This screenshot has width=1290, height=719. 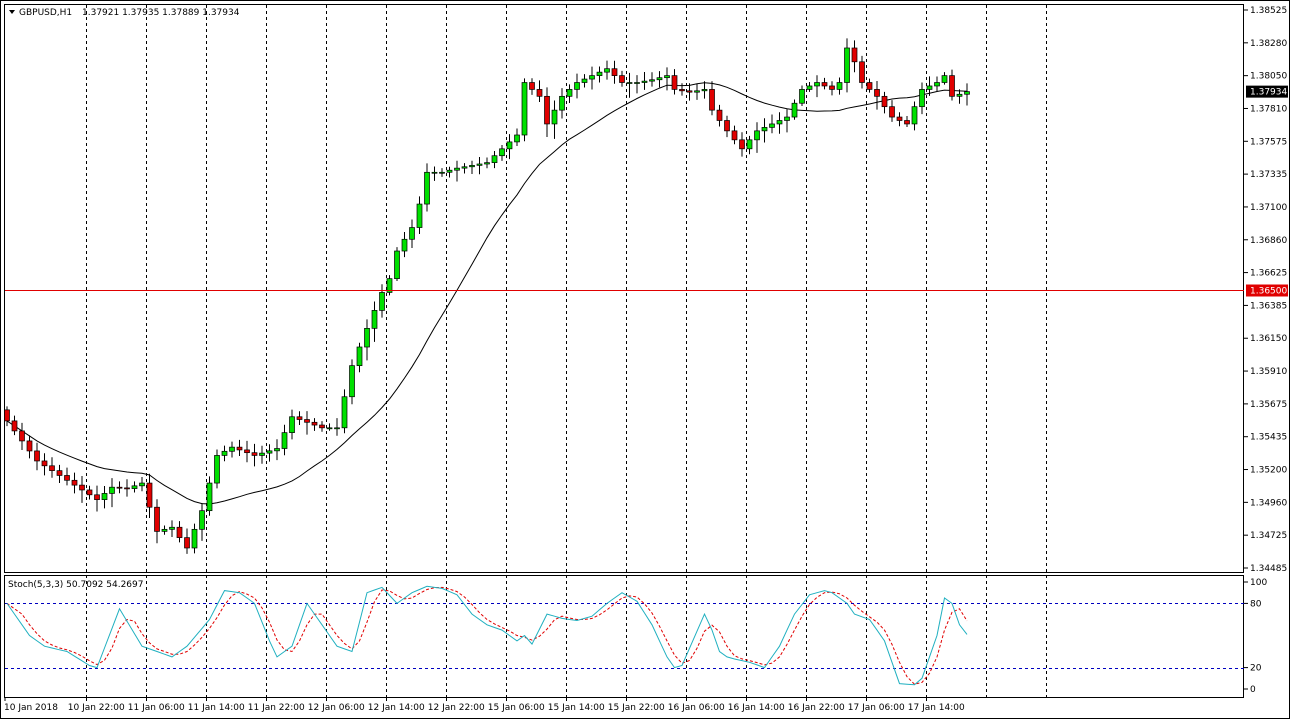 I want to click on time-label: 16 Jan 22:00, so click(x=816, y=708).